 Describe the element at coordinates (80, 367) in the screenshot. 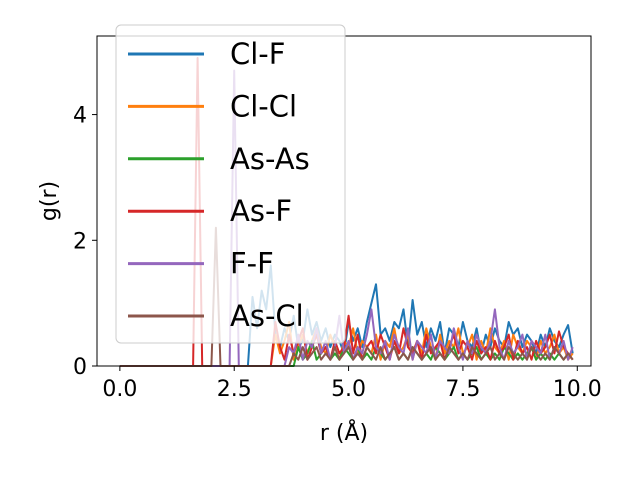

I see `y-tick-label: 0` at that location.